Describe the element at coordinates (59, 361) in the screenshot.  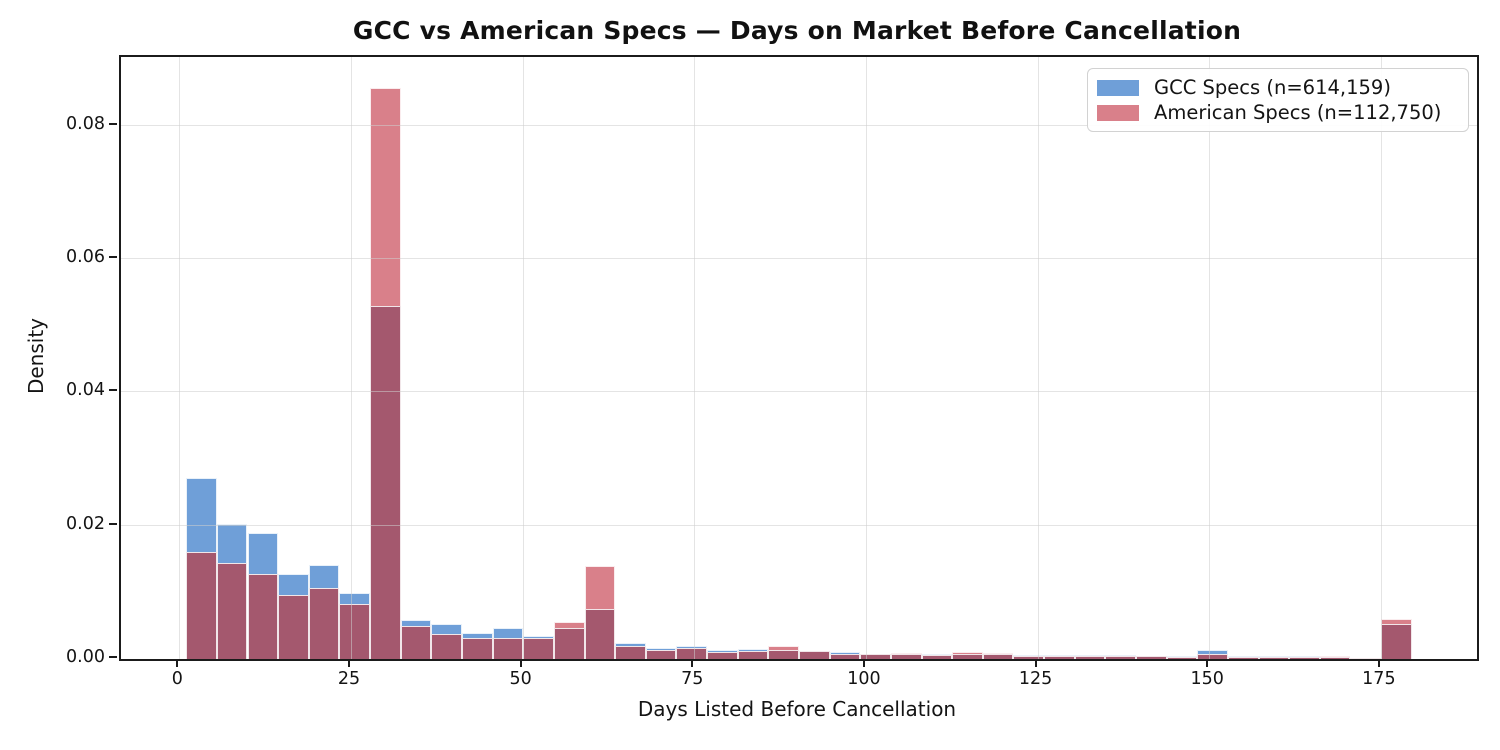
I see `y-axis-ticks: 0.00 0.02 0.04 0.06 0.08` at that location.